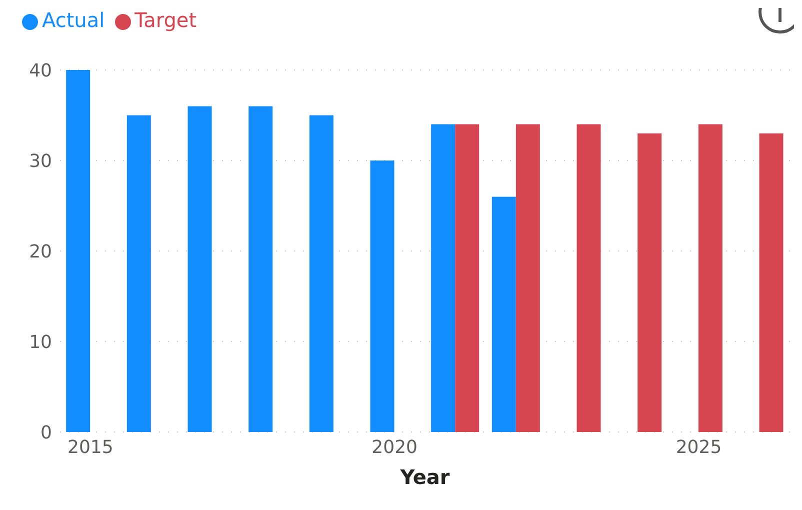 The width and height of the screenshot is (802, 510). Describe the element at coordinates (395, 447) in the screenshot. I see `x-tick-label: 2020` at that location.